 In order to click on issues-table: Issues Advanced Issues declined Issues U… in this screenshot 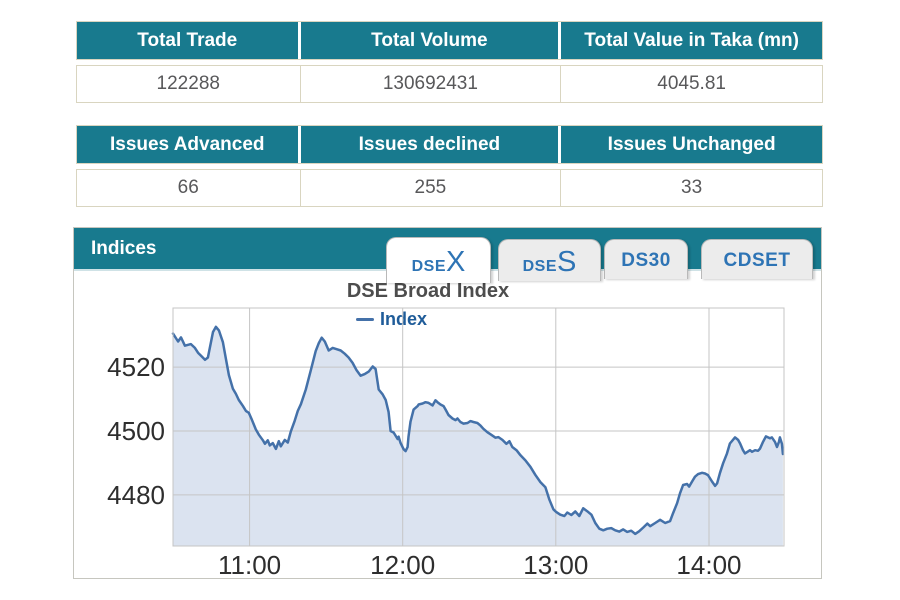, I will do `click(449, 166)`.